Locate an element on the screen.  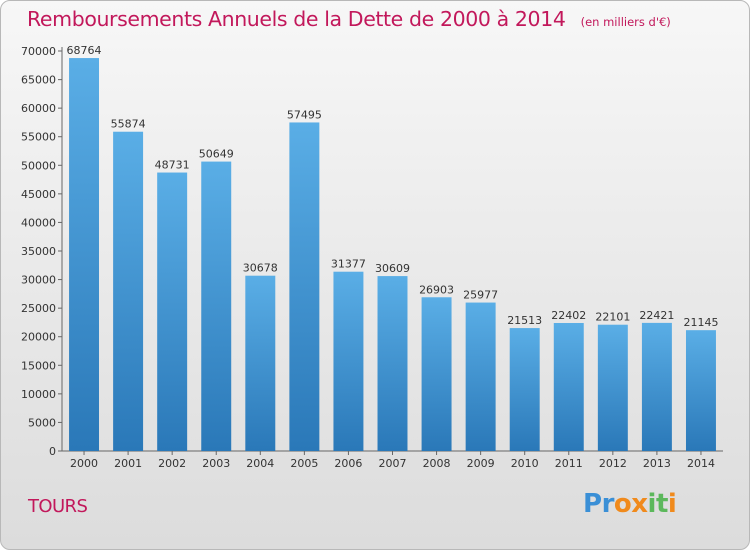
data-label: 50649 is located at coordinates (216, 154).